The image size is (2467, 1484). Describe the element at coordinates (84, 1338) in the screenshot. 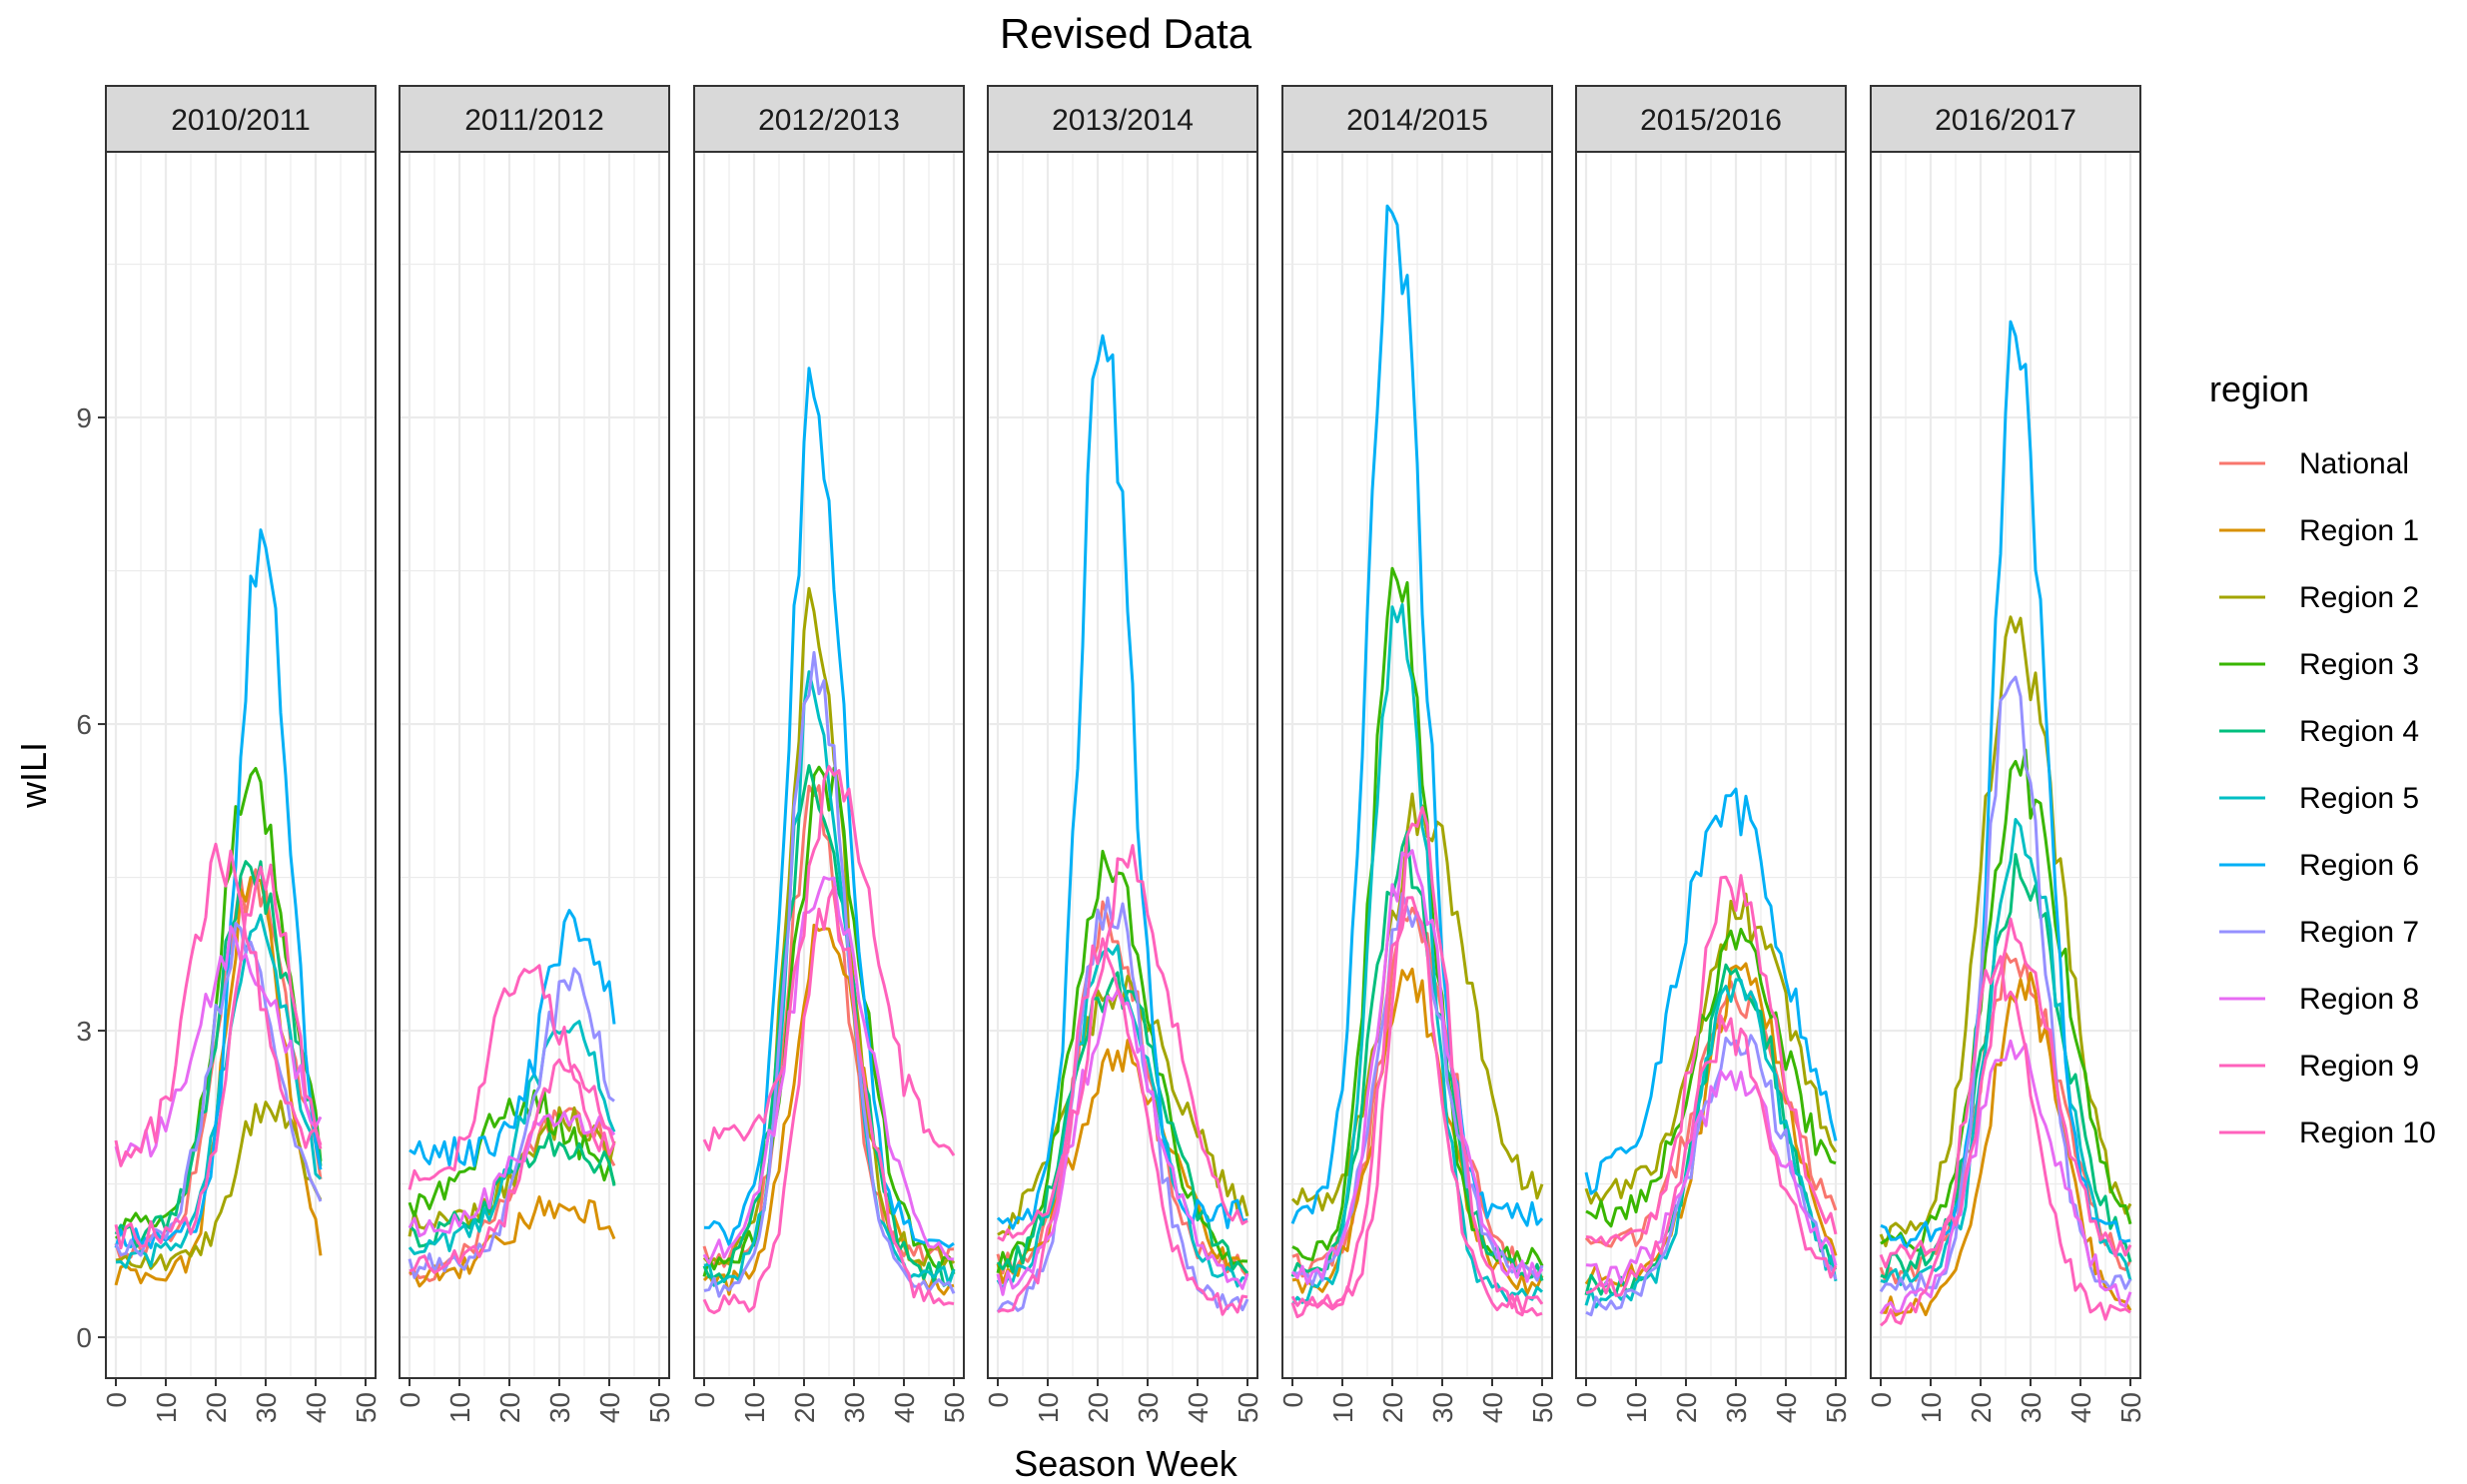

I see `y-tick-label: 0` at that location.